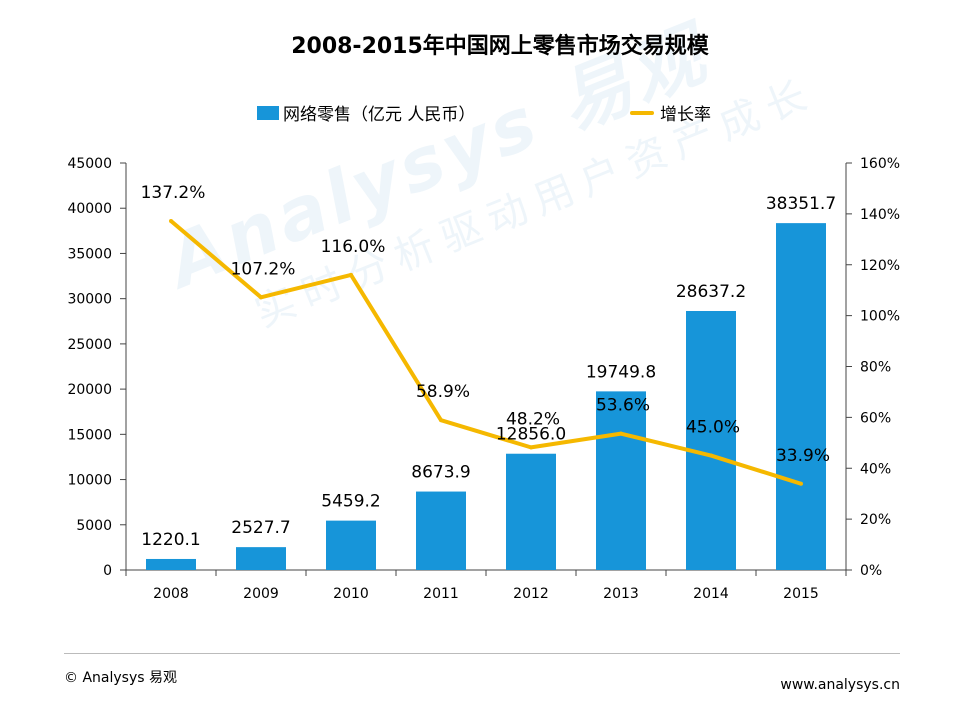 The height and width of the screenshot is (720, 960). Describe the element at coordinates (621, 594) in the screenshot. I see `x-tick-label: 2013` at that location.